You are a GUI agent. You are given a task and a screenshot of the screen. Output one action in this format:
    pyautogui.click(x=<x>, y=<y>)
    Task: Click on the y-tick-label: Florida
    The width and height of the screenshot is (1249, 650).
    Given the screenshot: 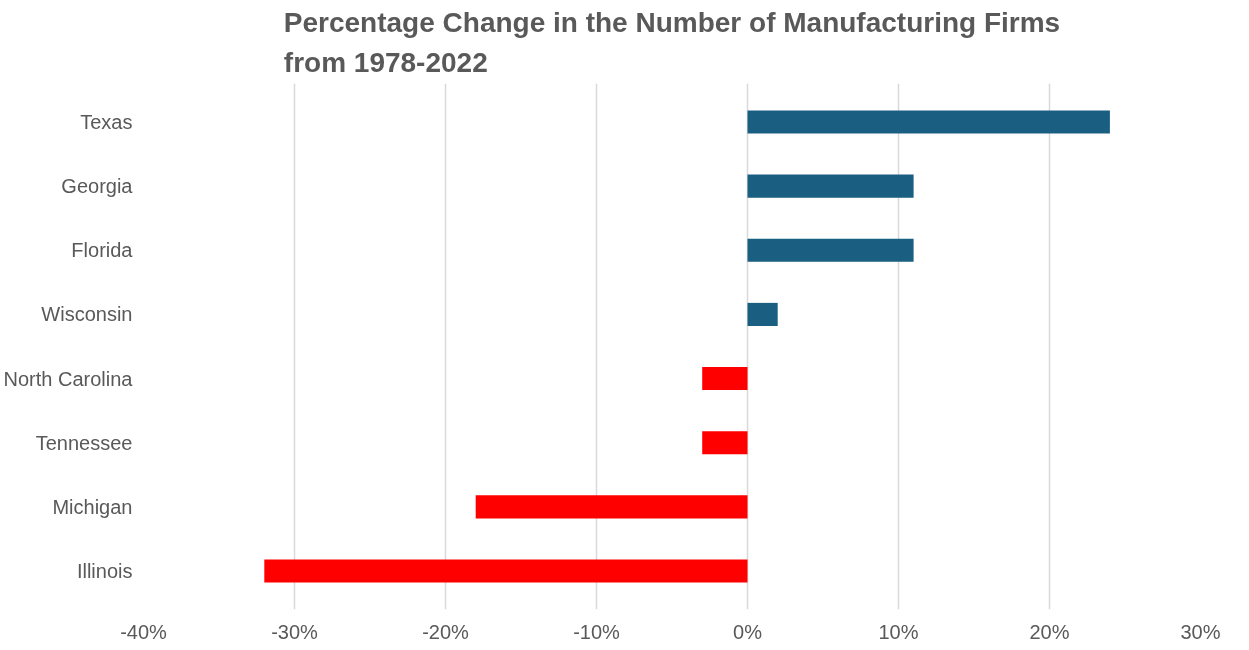 What is the action you would take?
    pyautogui.click(x=102, y=250)
    